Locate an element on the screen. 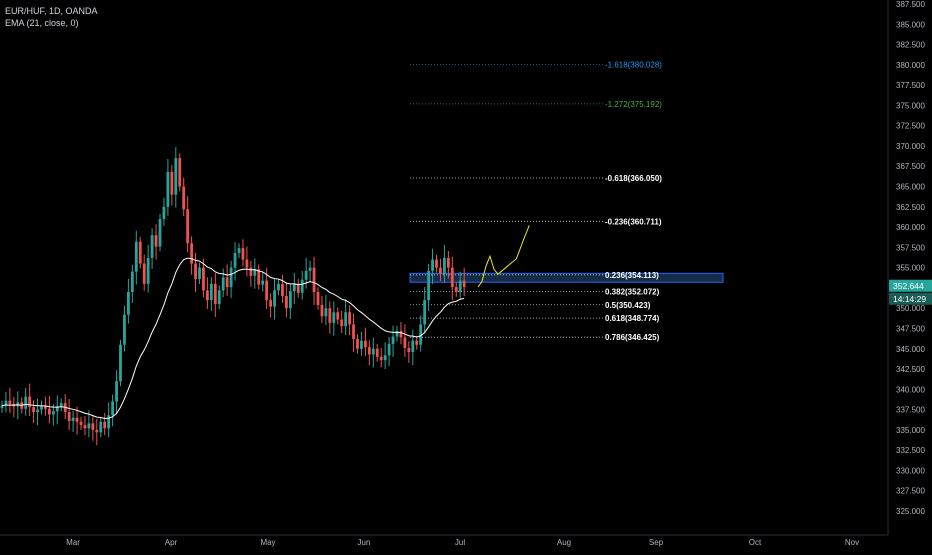 This screenshot has height=555, width=932. price-tags: 352.644 14:14:29 is located at coordinates (910, 292).